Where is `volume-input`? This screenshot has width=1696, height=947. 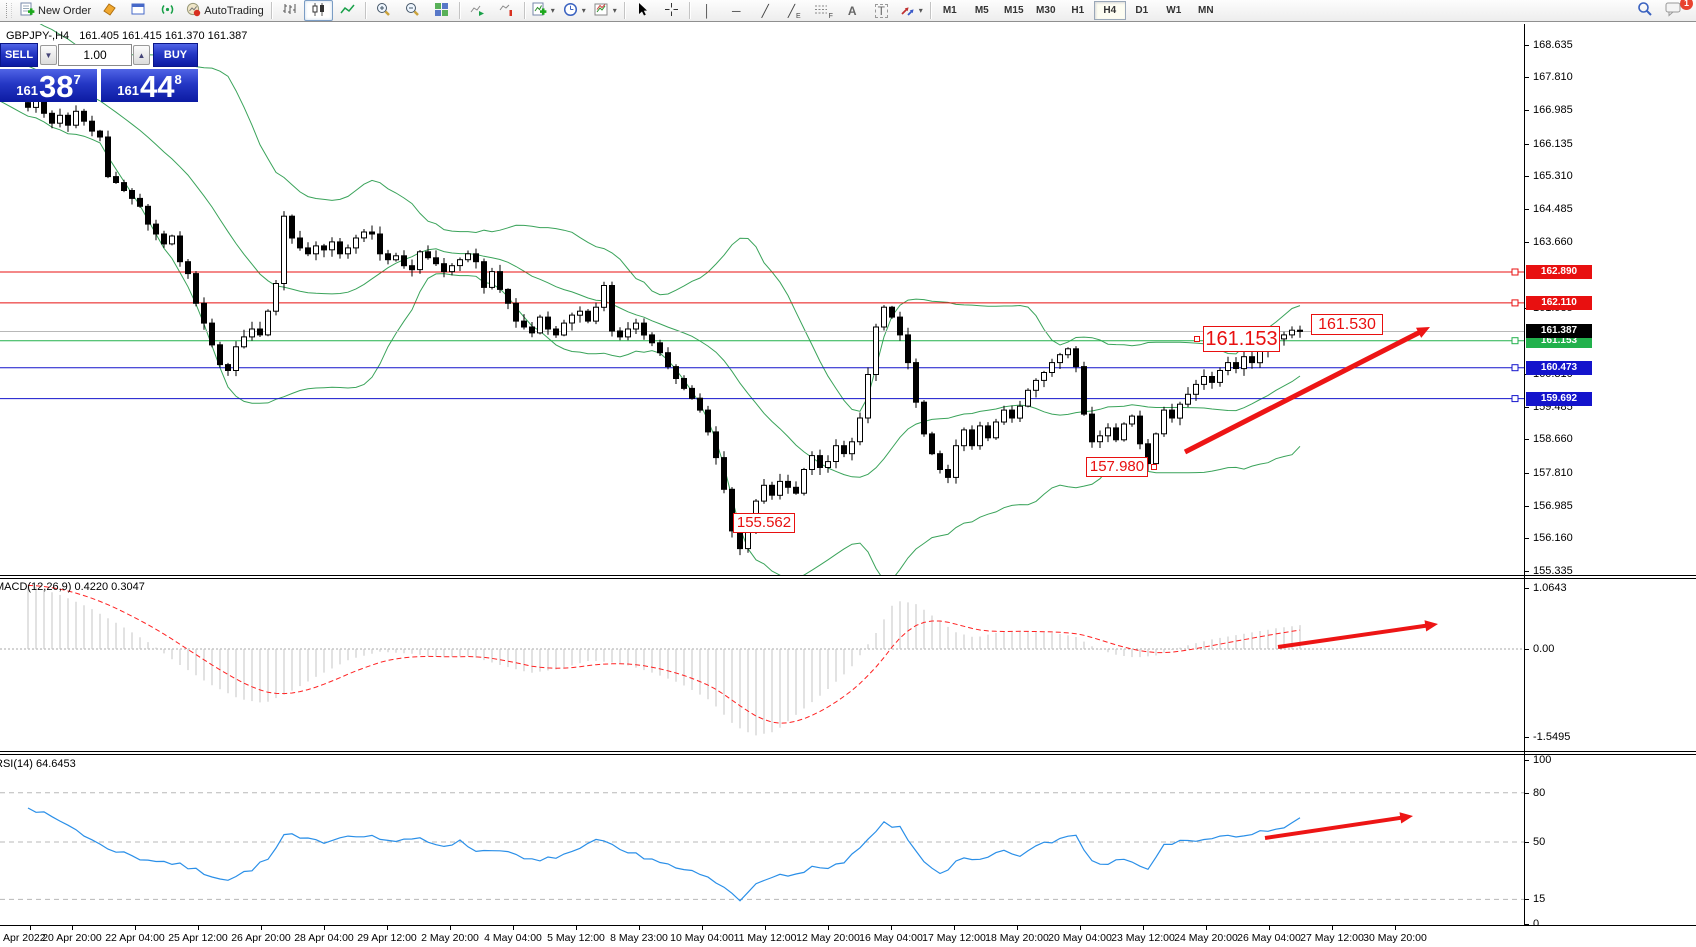
volume-input is located at coordinates (95, 55).